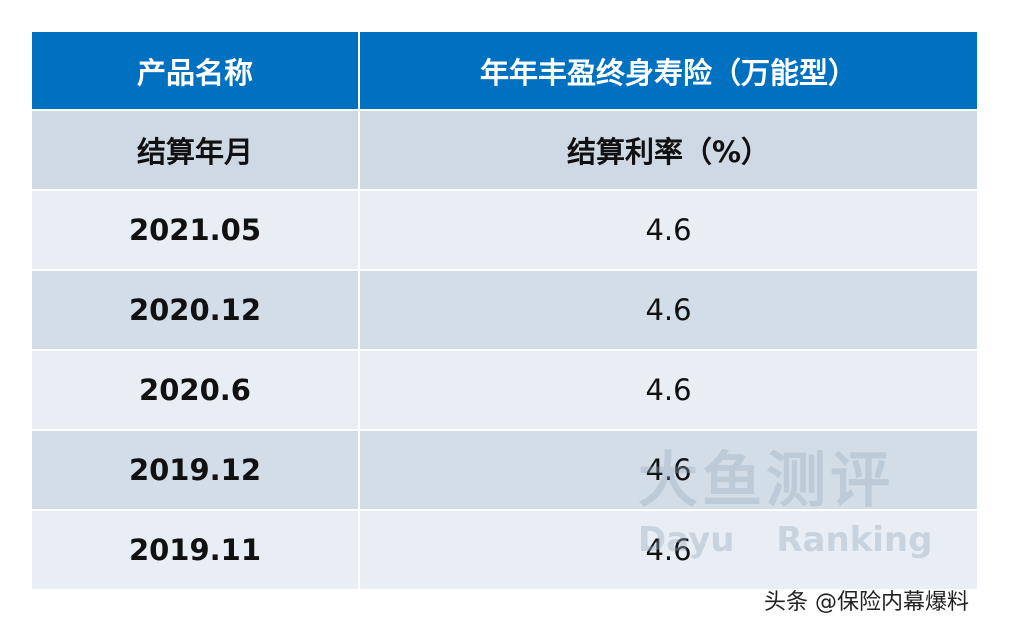  I want to click on date-cell: 2021.05, so click(195, 230).